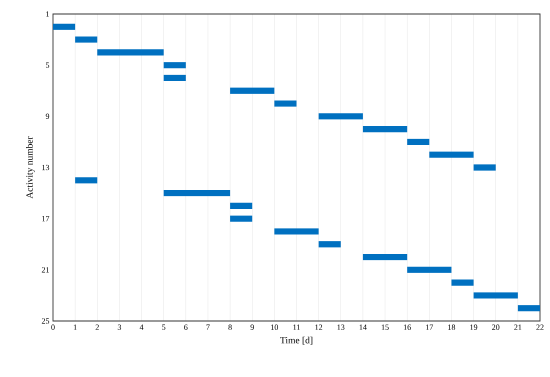 The image size is (550, 377). I want to click on x-axis-title: Time [d], so click(296, 340).